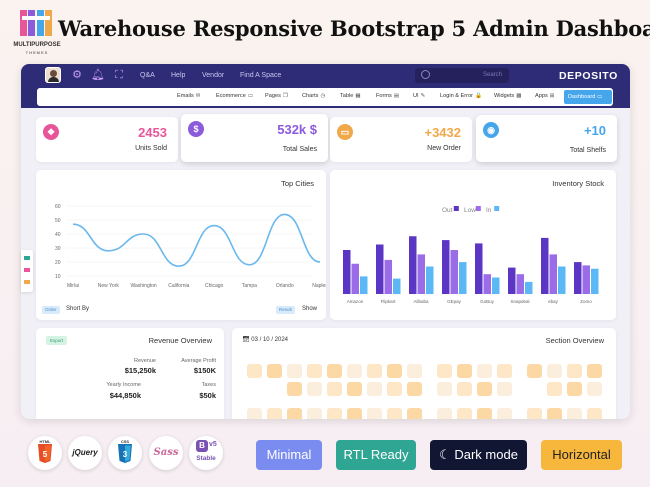  Describe the element at coordinates (285, 310) in the screenshot. I see `result-badge: Result` at that location.